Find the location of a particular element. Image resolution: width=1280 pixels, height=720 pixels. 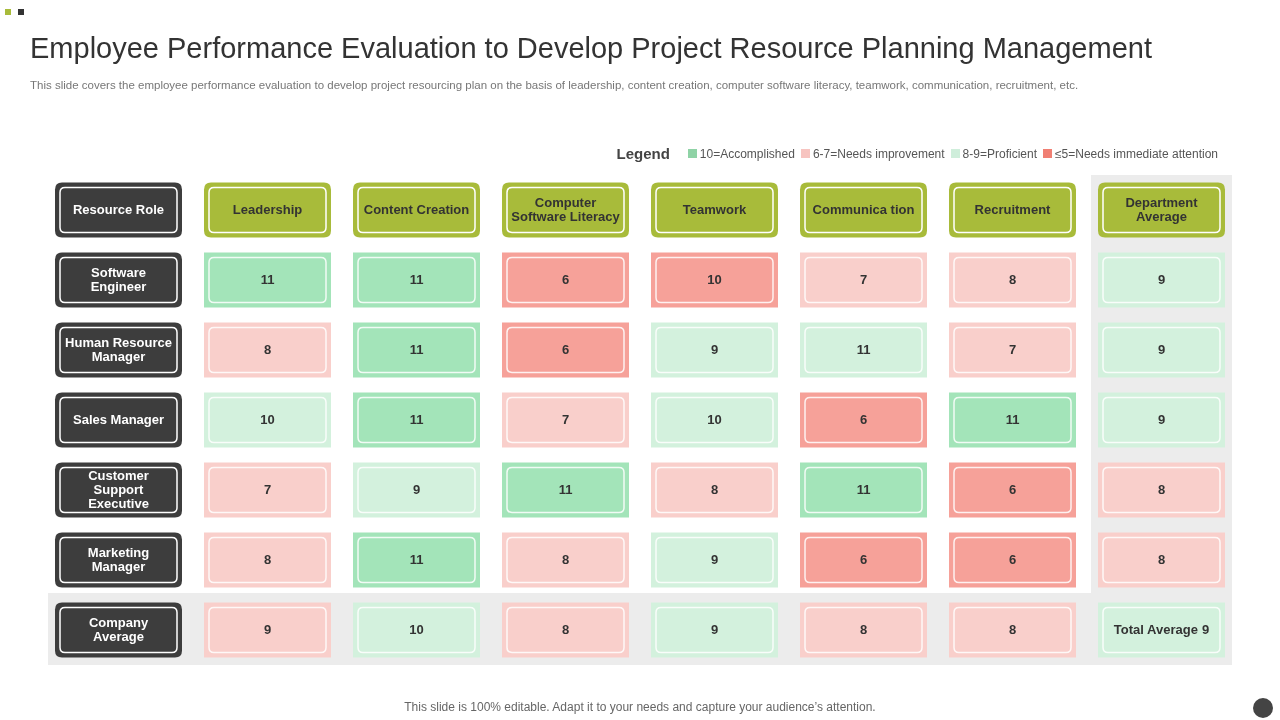

chart-subtitle: This slide covers the employee performance evaluation to develop project resourcing plan on the basis of leadership, content creation, computer software literacy, teamwork, communication, recruitment, etc. is located at coordinates (554, 85).